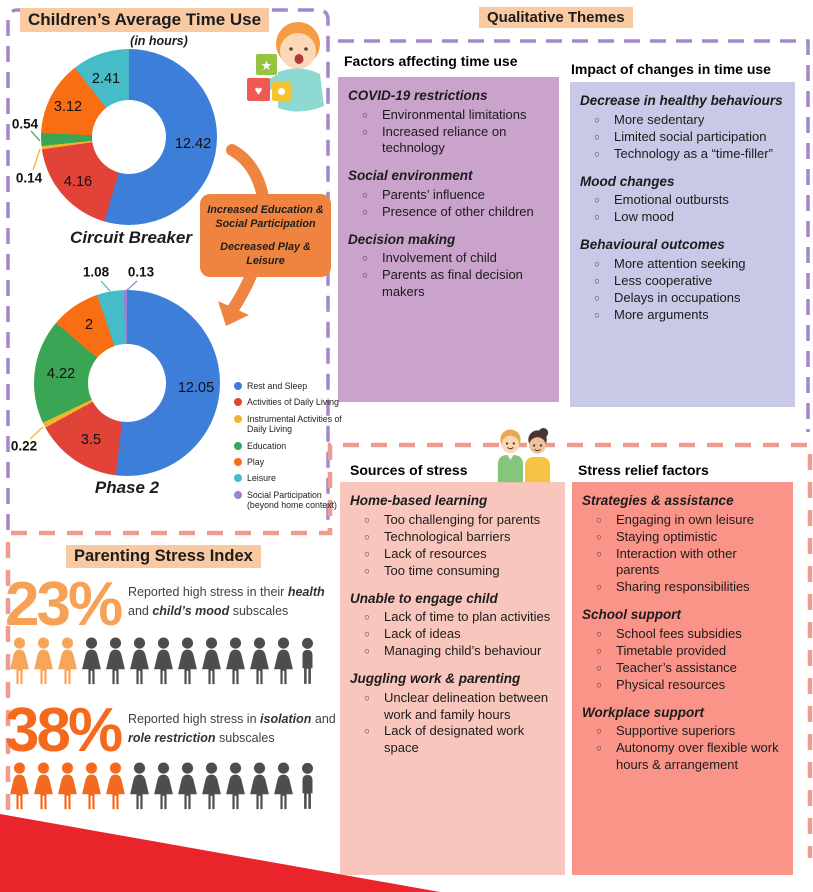 This screenshot has width=813, height=892. Describe the element at coordinates (676, 731) in the screenshot. I see `bullet-text: Supportive superiors` at that location.